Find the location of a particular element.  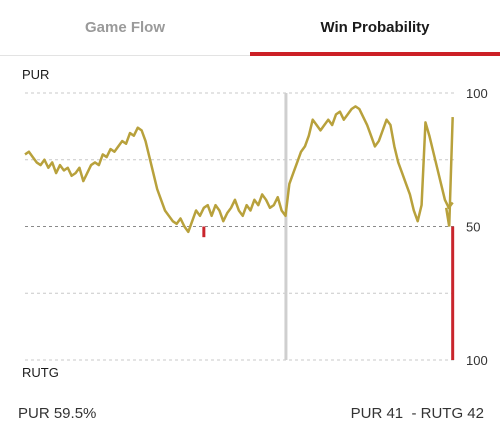

active-tab-indicator is located at coordinates (375, 54).